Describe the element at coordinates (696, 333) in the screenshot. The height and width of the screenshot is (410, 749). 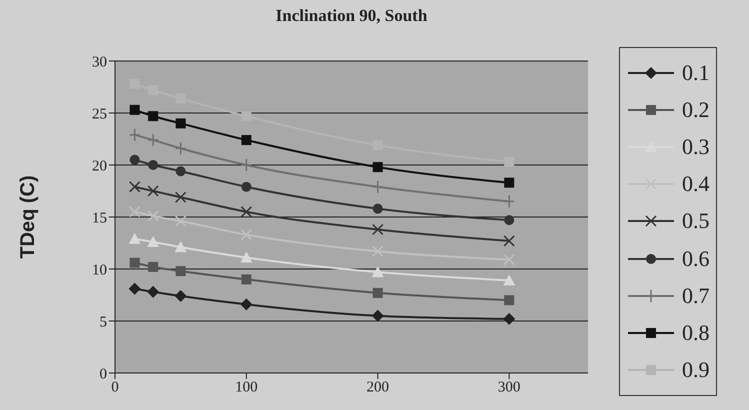
I see `legend-label: 0.8` at that location.